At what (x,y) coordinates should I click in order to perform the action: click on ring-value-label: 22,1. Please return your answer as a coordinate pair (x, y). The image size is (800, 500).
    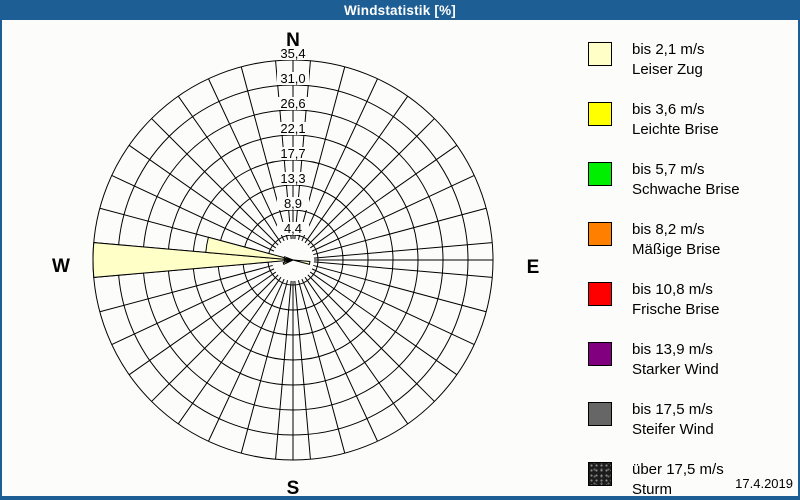
    Looking at the image, I should click on (292, 128).